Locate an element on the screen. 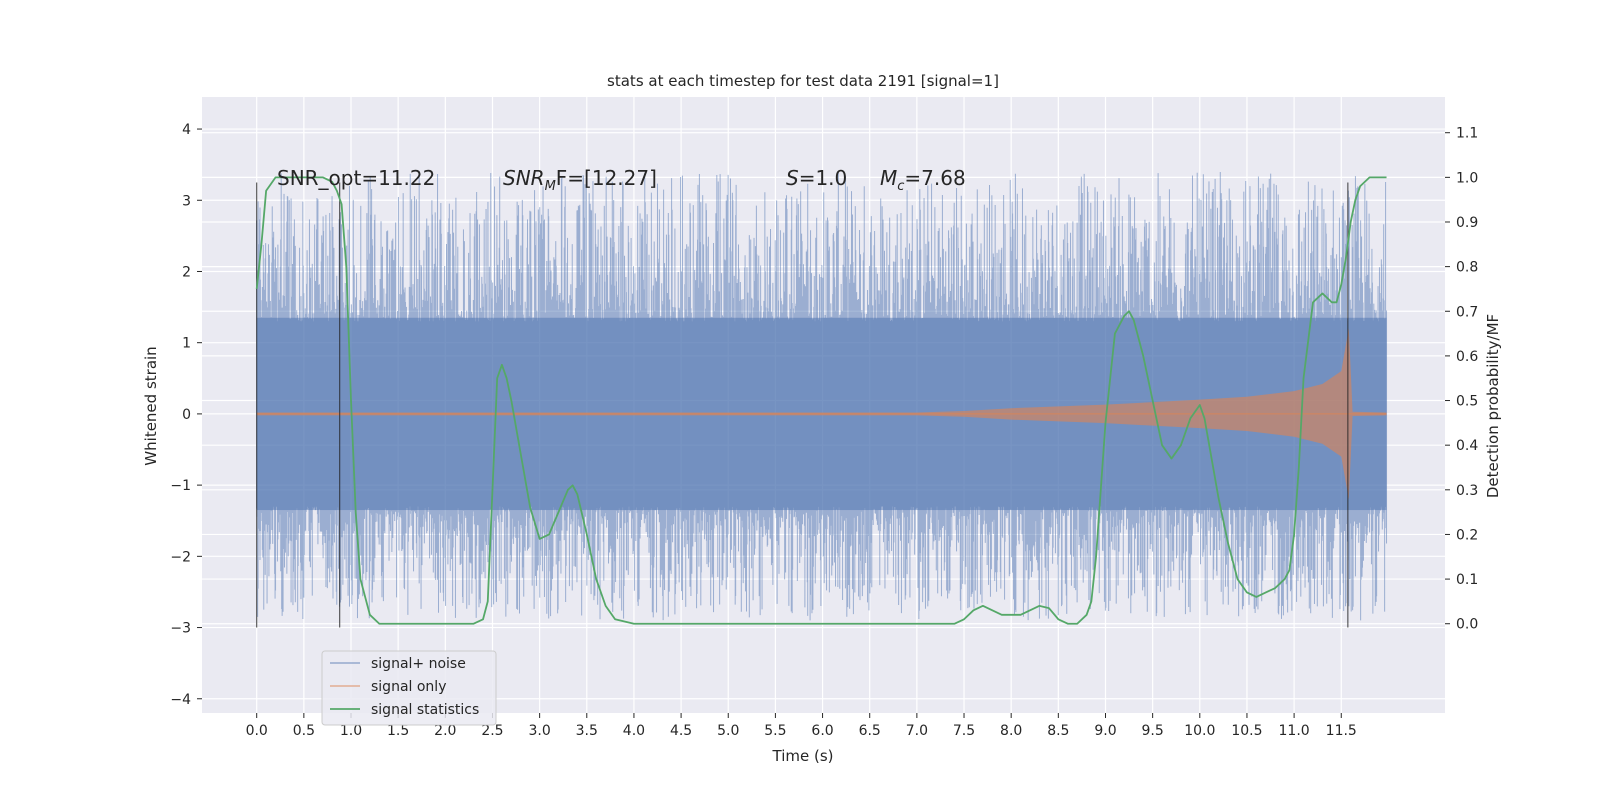 The width and height of the screenshot is (1600, 800). x-tick-label: 10.0 is located at coordinates (1199, 731).